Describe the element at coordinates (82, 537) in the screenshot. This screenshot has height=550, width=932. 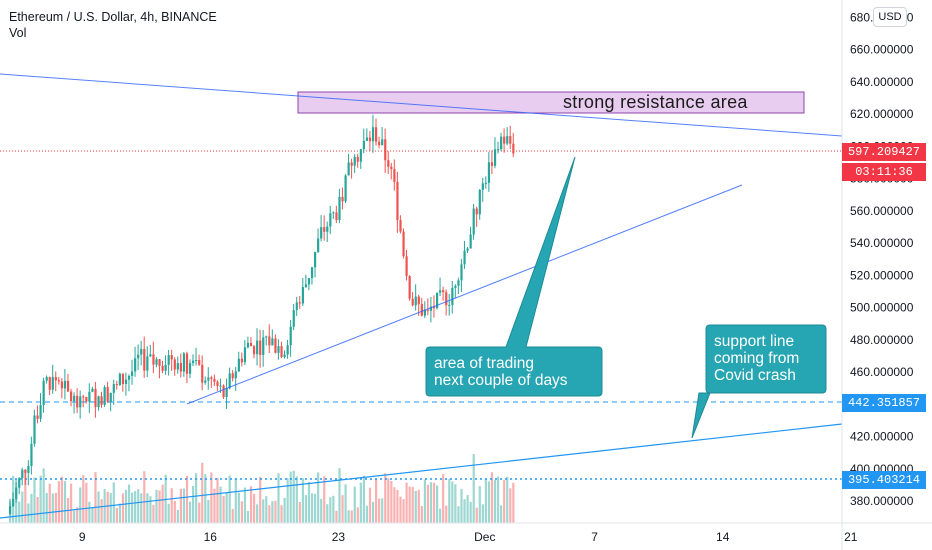
I see `time-tick-label: 9` at that location.